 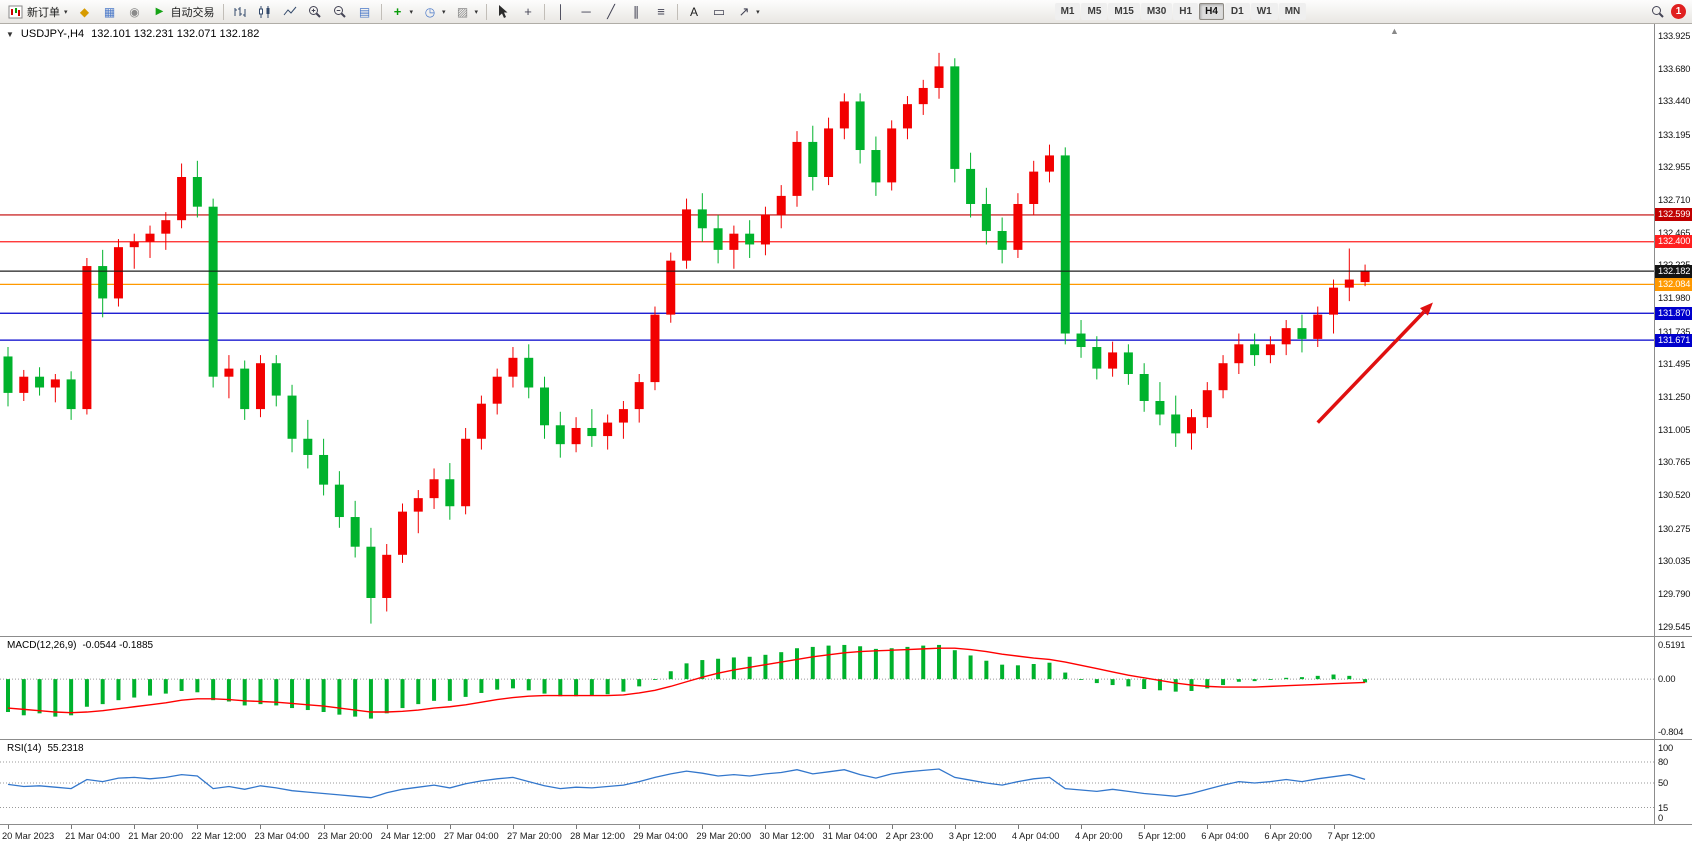 What do you see at coordinates (1674, 560) in the screenshot?
I see `price-tick-label: 130.035` at bounding box center [1674, 560].